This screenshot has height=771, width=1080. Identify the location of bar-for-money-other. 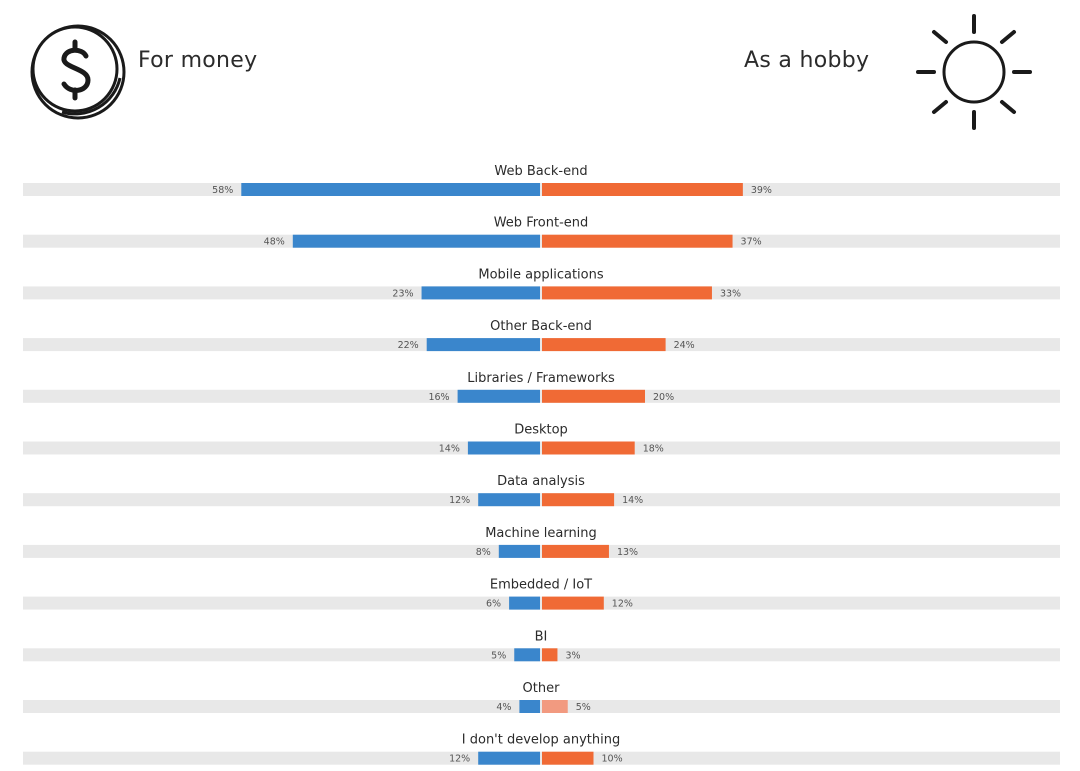
(529, 706).